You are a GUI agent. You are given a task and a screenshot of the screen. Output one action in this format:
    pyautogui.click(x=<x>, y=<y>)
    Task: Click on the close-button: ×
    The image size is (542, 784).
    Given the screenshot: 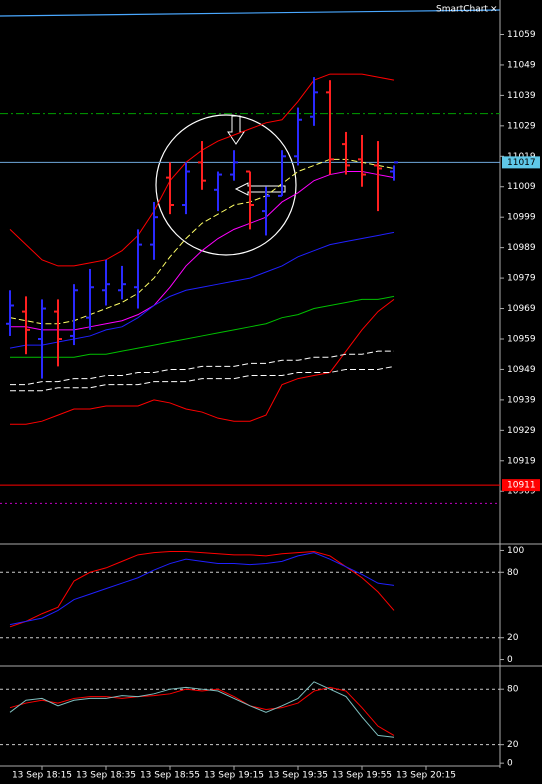 What is the action you would take?
    pyautogui.click(x=494, y=10)
    